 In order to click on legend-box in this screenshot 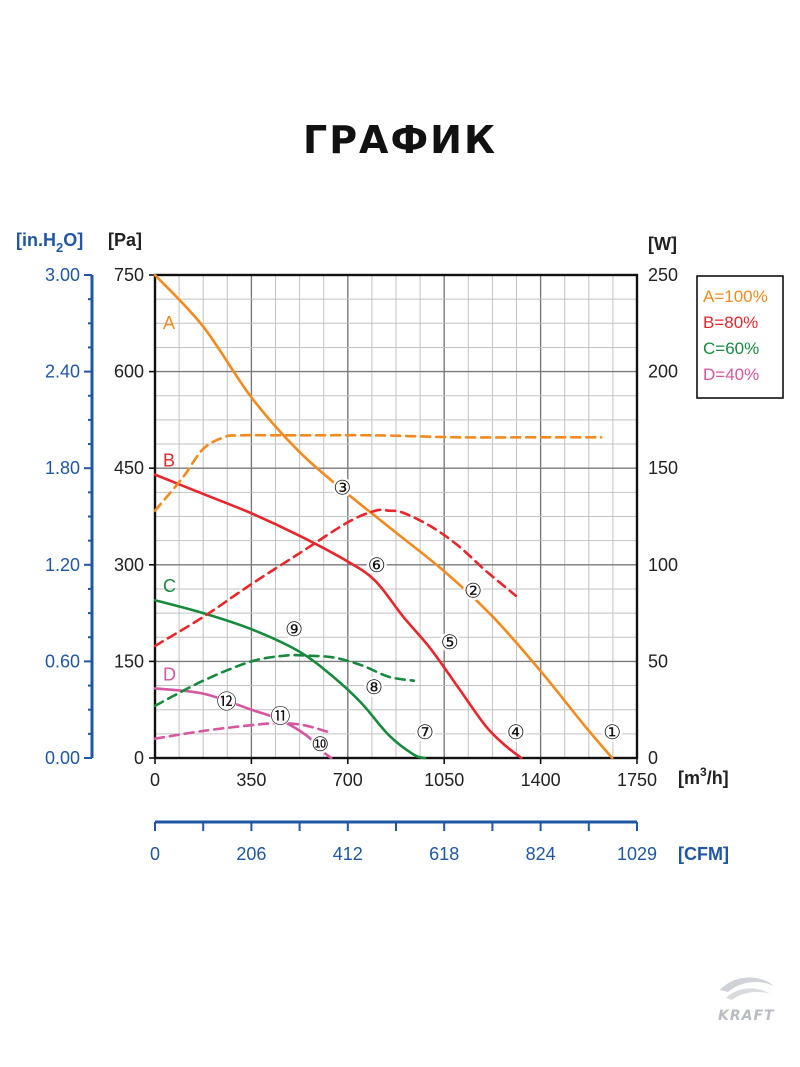, I will do `click(740, 337)`.